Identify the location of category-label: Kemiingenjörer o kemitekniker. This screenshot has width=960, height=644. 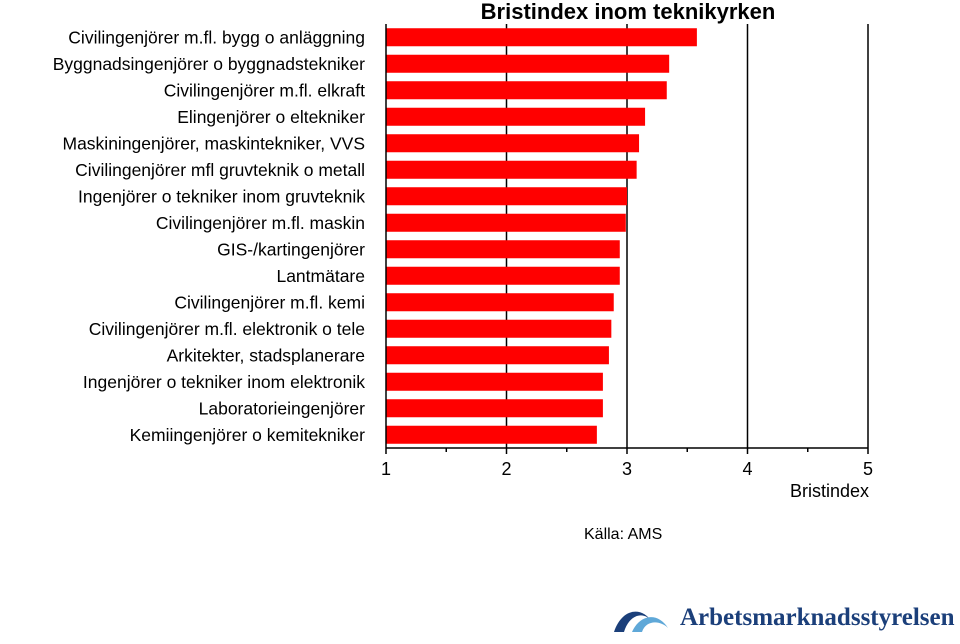
(248, 435).